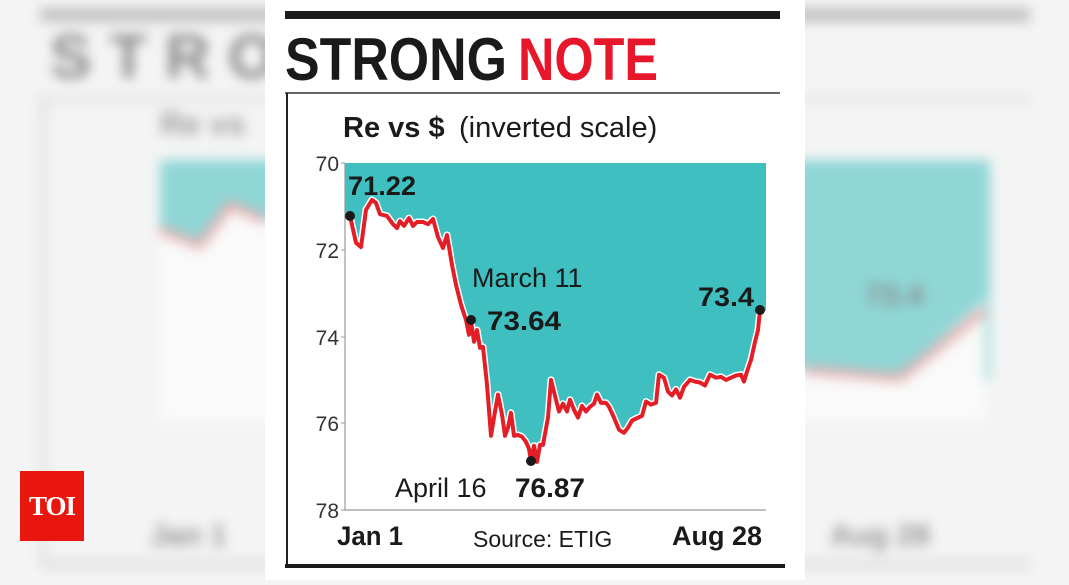 The image size is (1069, 585). Describe the element at coordinates (894, 295) in the screenshot. I see `svg-text: 73.4` at that location.